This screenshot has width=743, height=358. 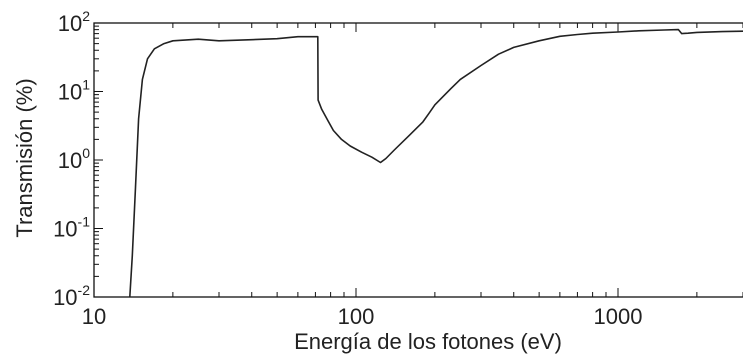 What do you see at coordinates (618, 316) in the screenshot?
I see `x-tick-label: 1000` at bounding box center [618, 316].